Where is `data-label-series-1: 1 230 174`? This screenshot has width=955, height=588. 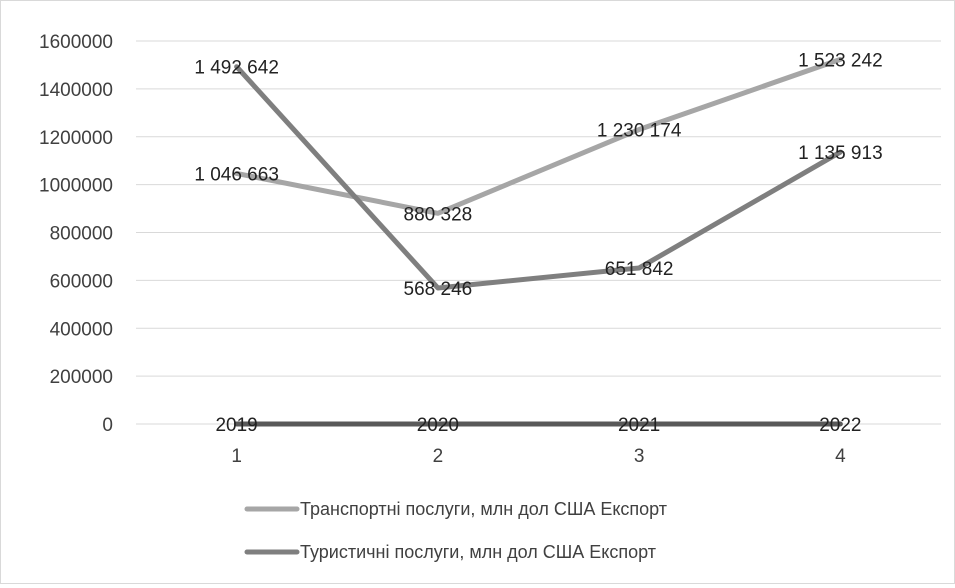
data-label-series-1: 1 230 174 is located at coordinates (639, 131).